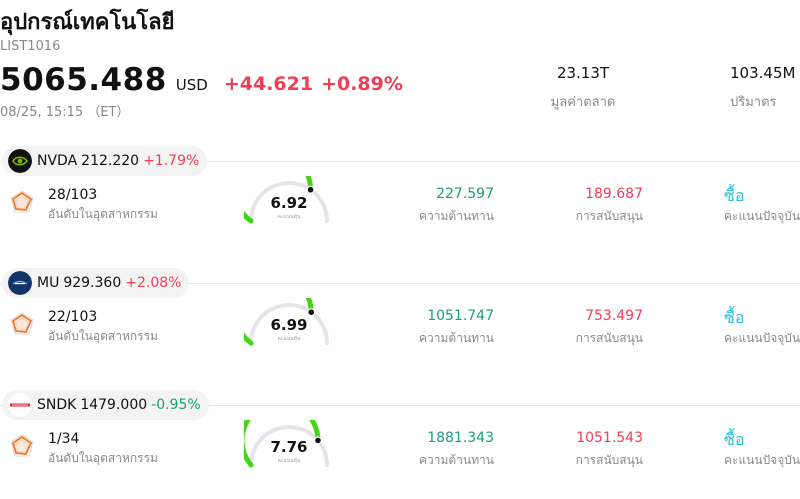 The image size is (800, 499). I want to click on stock-change: -0.95%, so click(176, 405).